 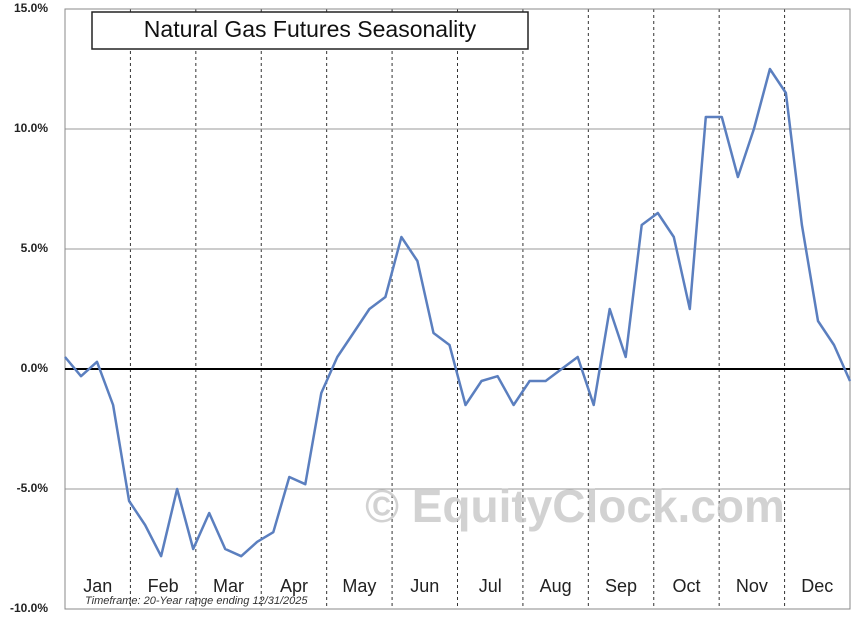 I want to click on y-tick-label: -10.0%, so click(x=29, y=608).